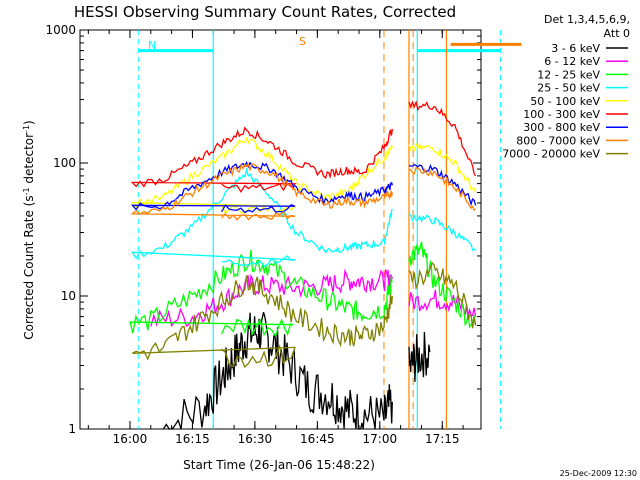 The image size is (640, 480). I want to click on legend-label: 800 - 7000 keV, so click(558, 140).